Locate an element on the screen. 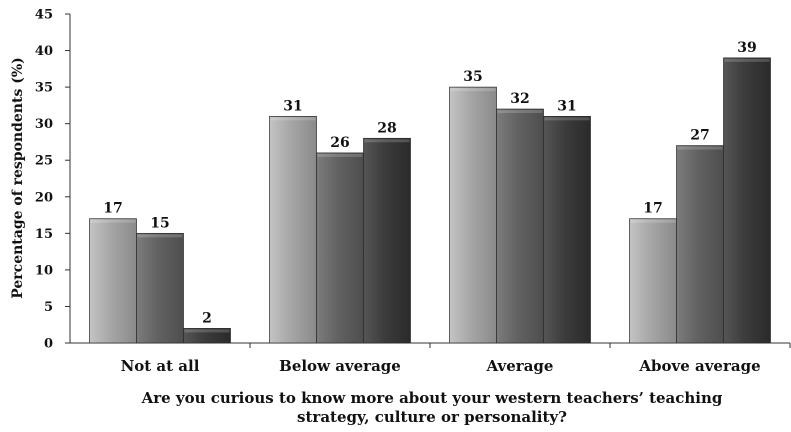  y-tick-label: 0 is located at coordinates (48, 344).